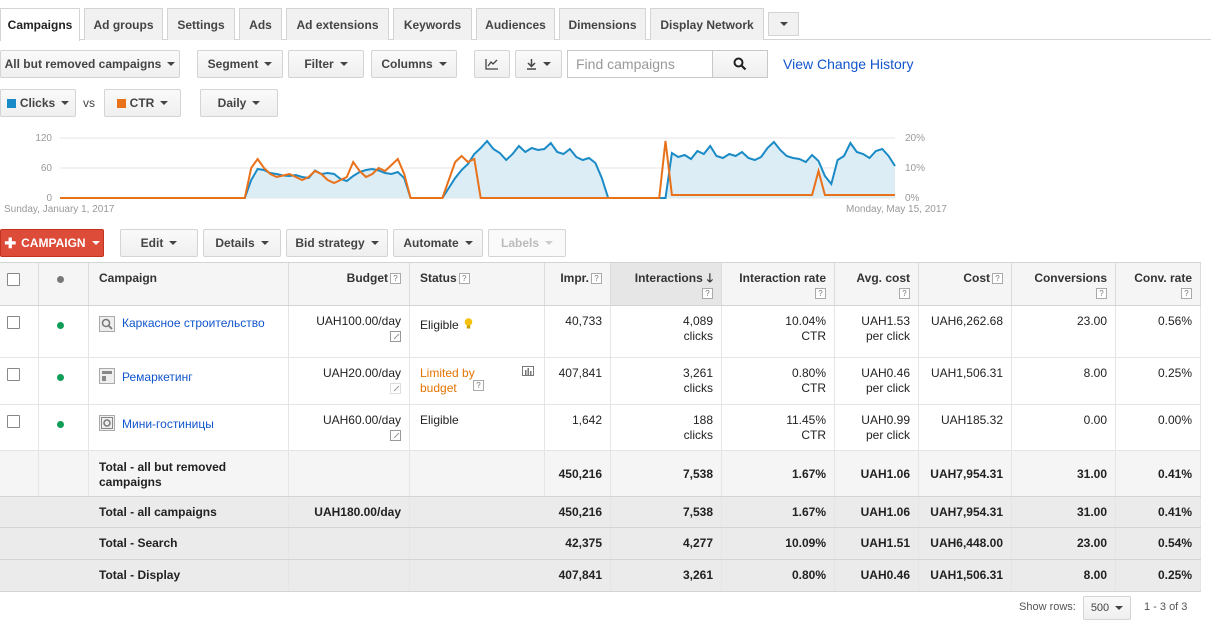  What do you see at coordinates (778, 284) in the screenshot?
I see `header-interaction-rate: Interaction rate?` at bounding box center [778, 284].